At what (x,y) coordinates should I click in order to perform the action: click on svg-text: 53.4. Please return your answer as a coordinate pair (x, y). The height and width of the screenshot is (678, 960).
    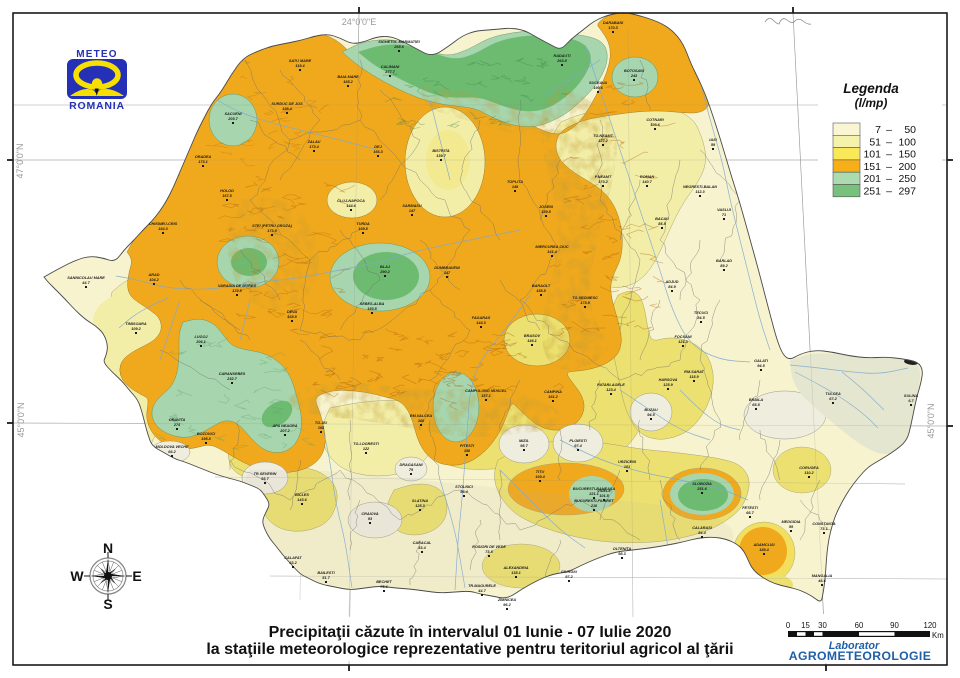
    Looking at the image, I should click on (422, 548).